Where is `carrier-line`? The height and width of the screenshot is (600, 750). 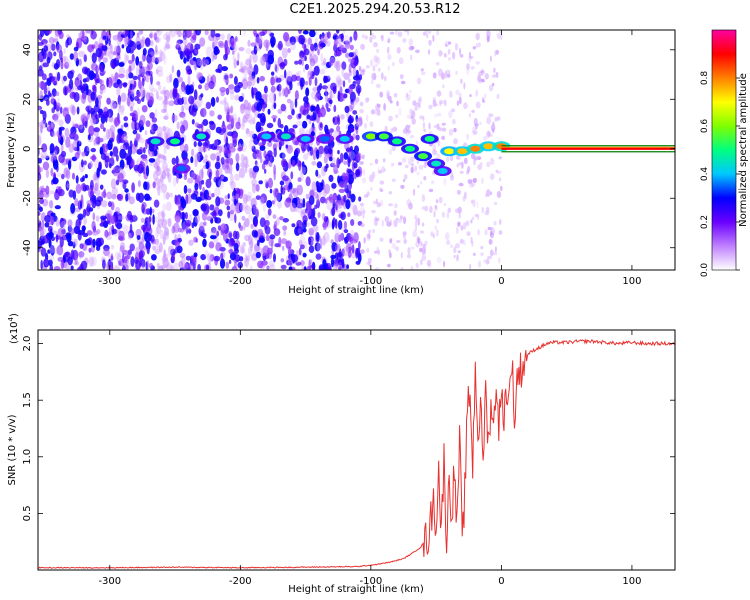 carrier-line is located at coordinates (588, 149).